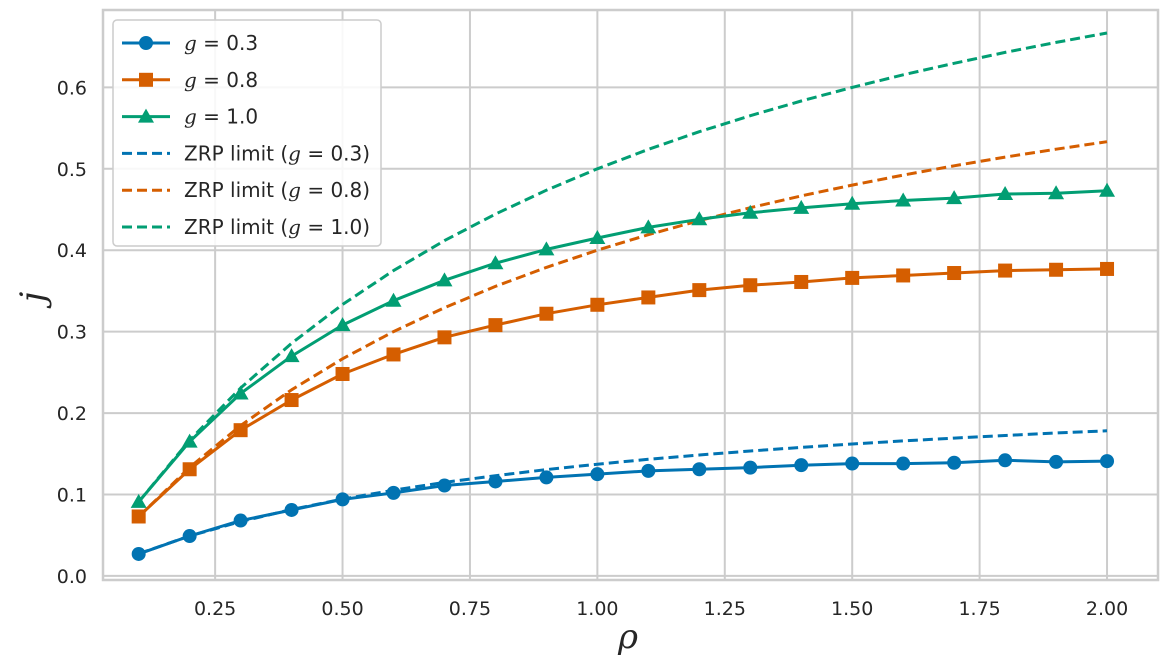  What do you see at coordinates (470, 609) in the screenshot?
I see `x-tick-label: 0.75` at bounding box center [470, 609].